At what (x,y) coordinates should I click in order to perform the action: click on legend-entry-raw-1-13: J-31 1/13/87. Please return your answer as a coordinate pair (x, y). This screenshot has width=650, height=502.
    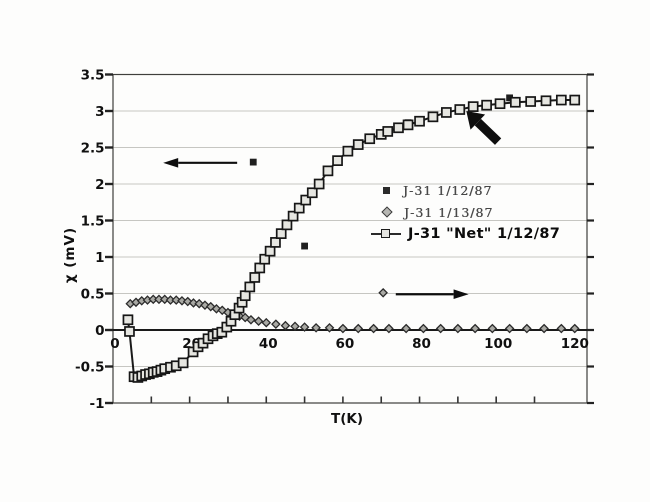
    Looking at the image, I should click on (467, 212).